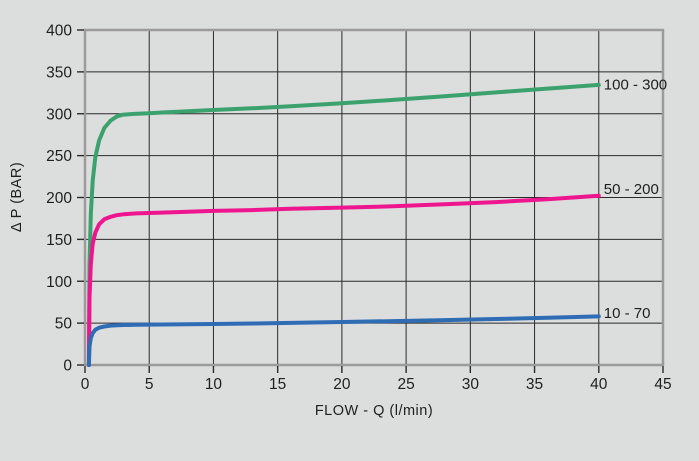  I want to click on x-tick-label: 40, so click(599, 384).